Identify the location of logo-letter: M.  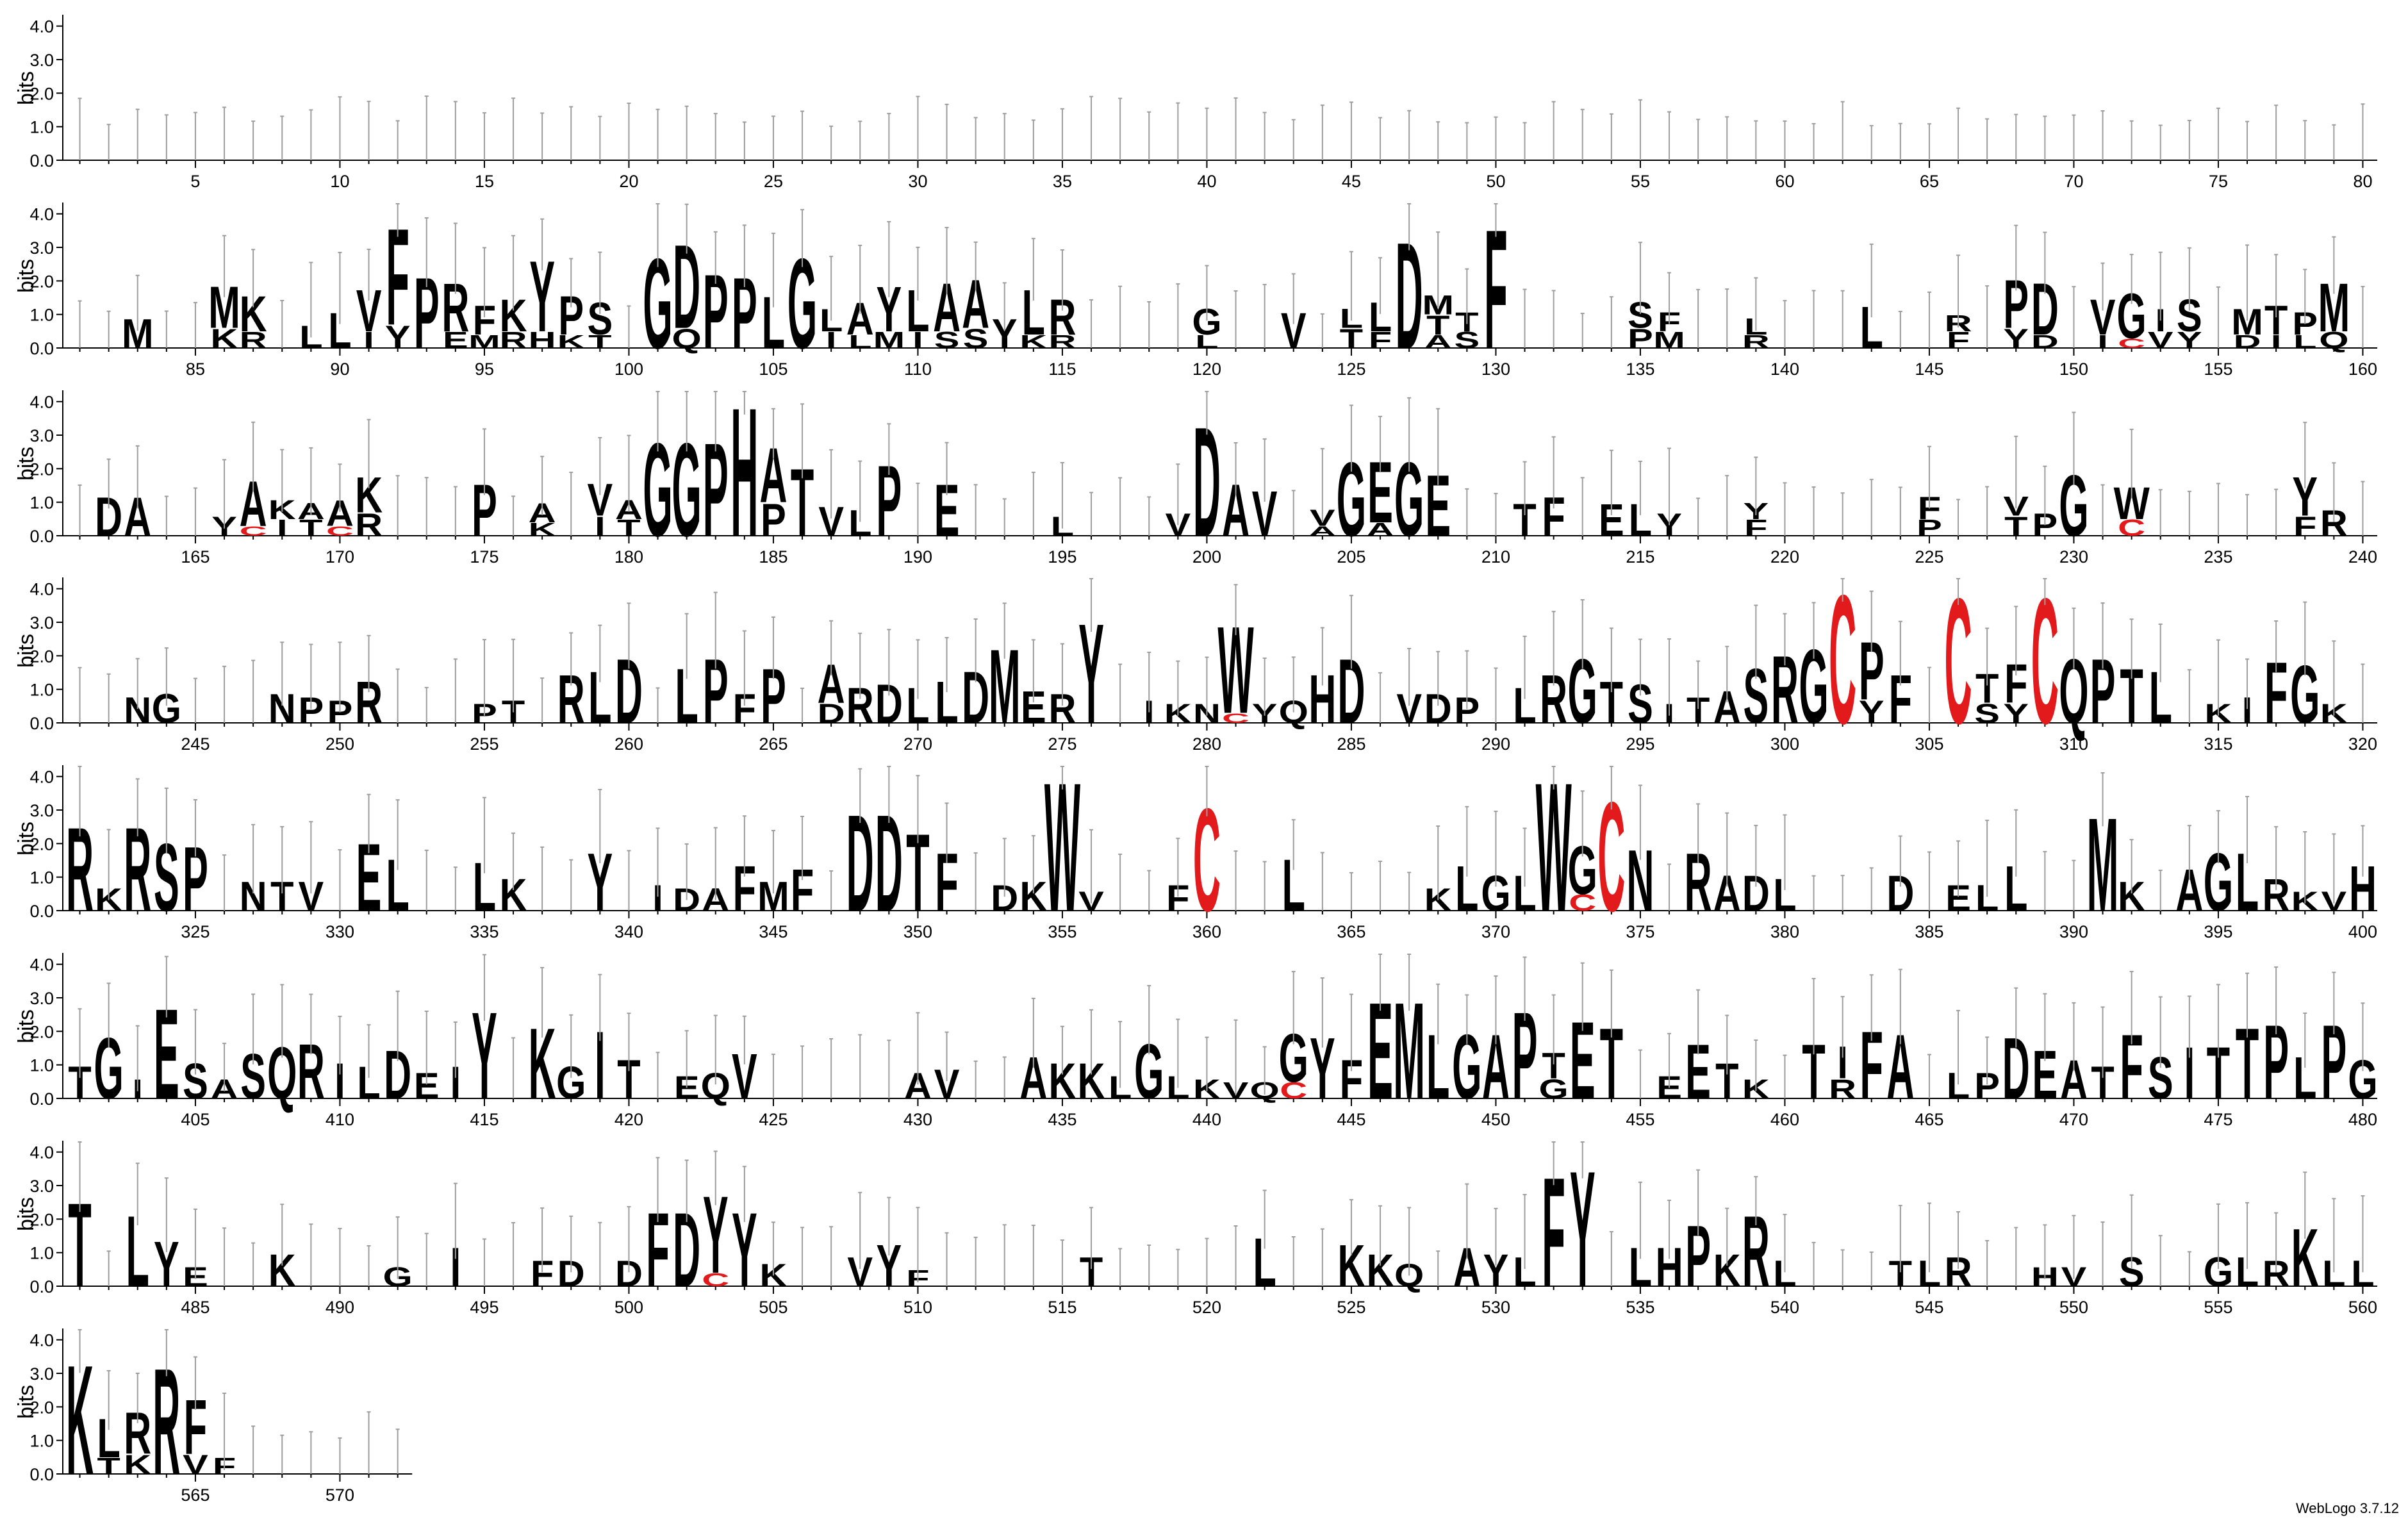
(889, 340).